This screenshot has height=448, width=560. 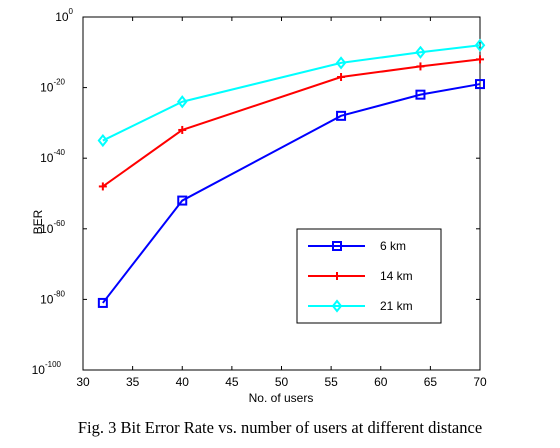 I want to click on y-tick-exponent: -60, so click(x=59, y=223).